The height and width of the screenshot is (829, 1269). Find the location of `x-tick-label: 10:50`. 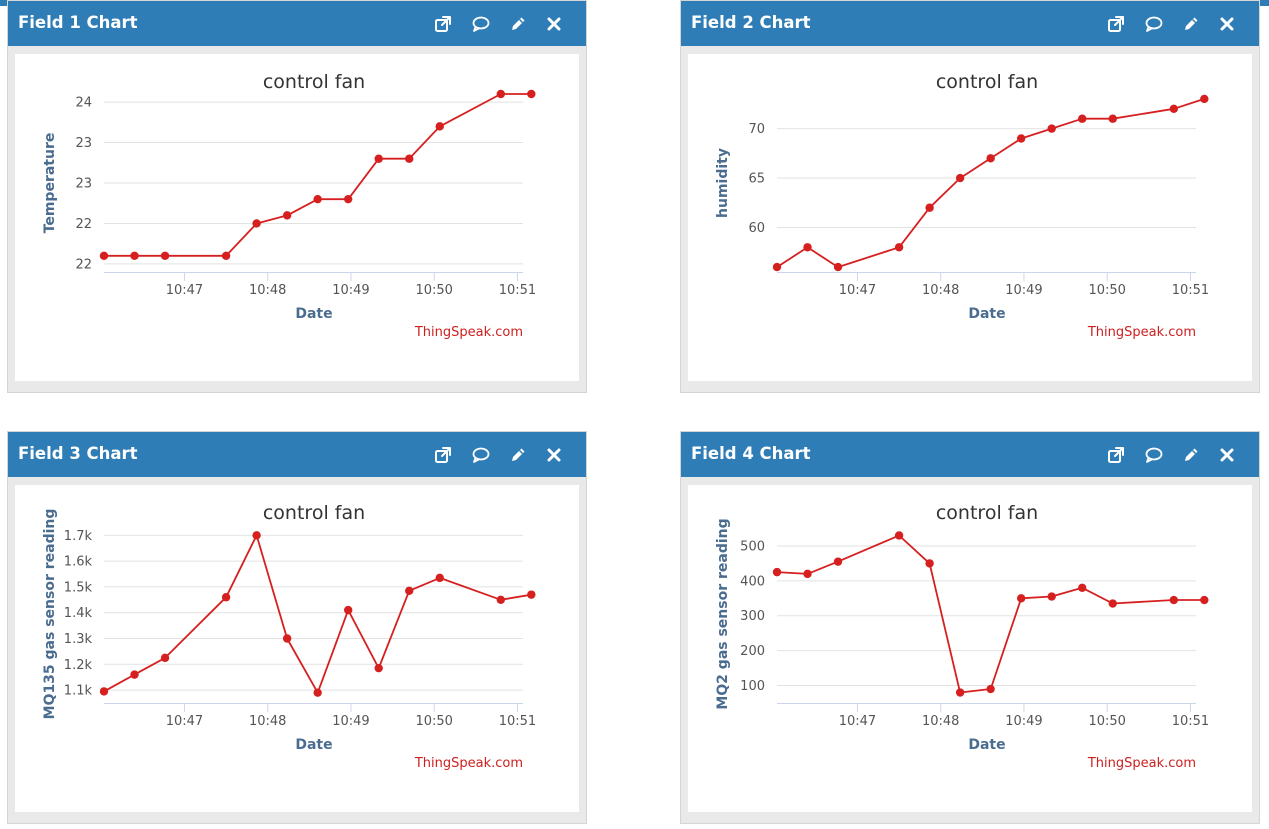

x-tick-label: 10:50 is located at coordinates (1106, 721).